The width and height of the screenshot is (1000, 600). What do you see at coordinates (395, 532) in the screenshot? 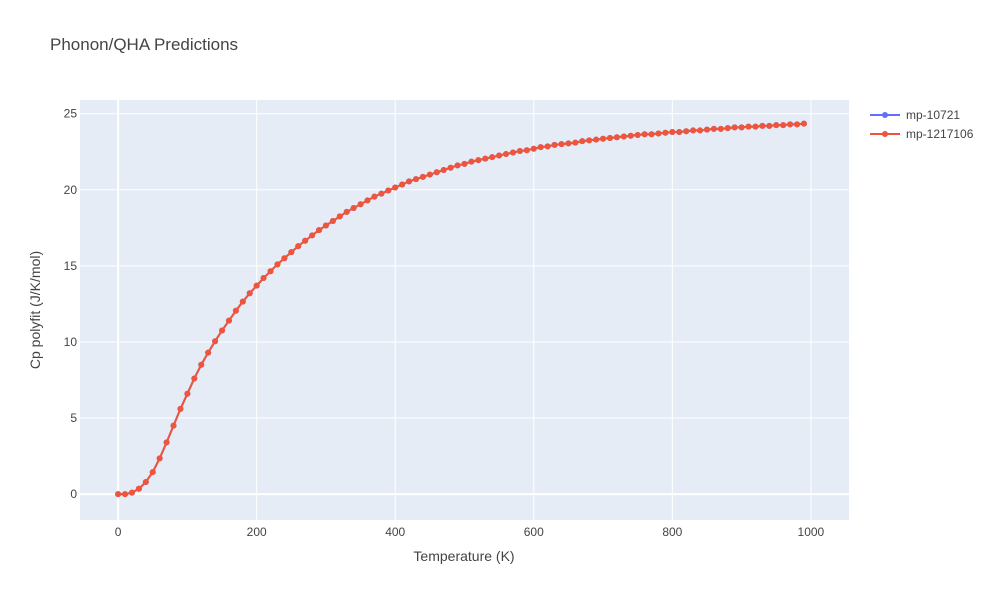
I see `x-tick-label: 400` at bounding box center [395, 532].